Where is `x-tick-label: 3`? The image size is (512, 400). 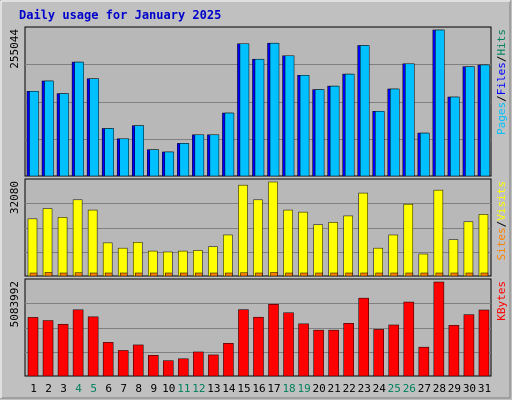 x-tick-label: 3 is located at coordinates (63, 388).